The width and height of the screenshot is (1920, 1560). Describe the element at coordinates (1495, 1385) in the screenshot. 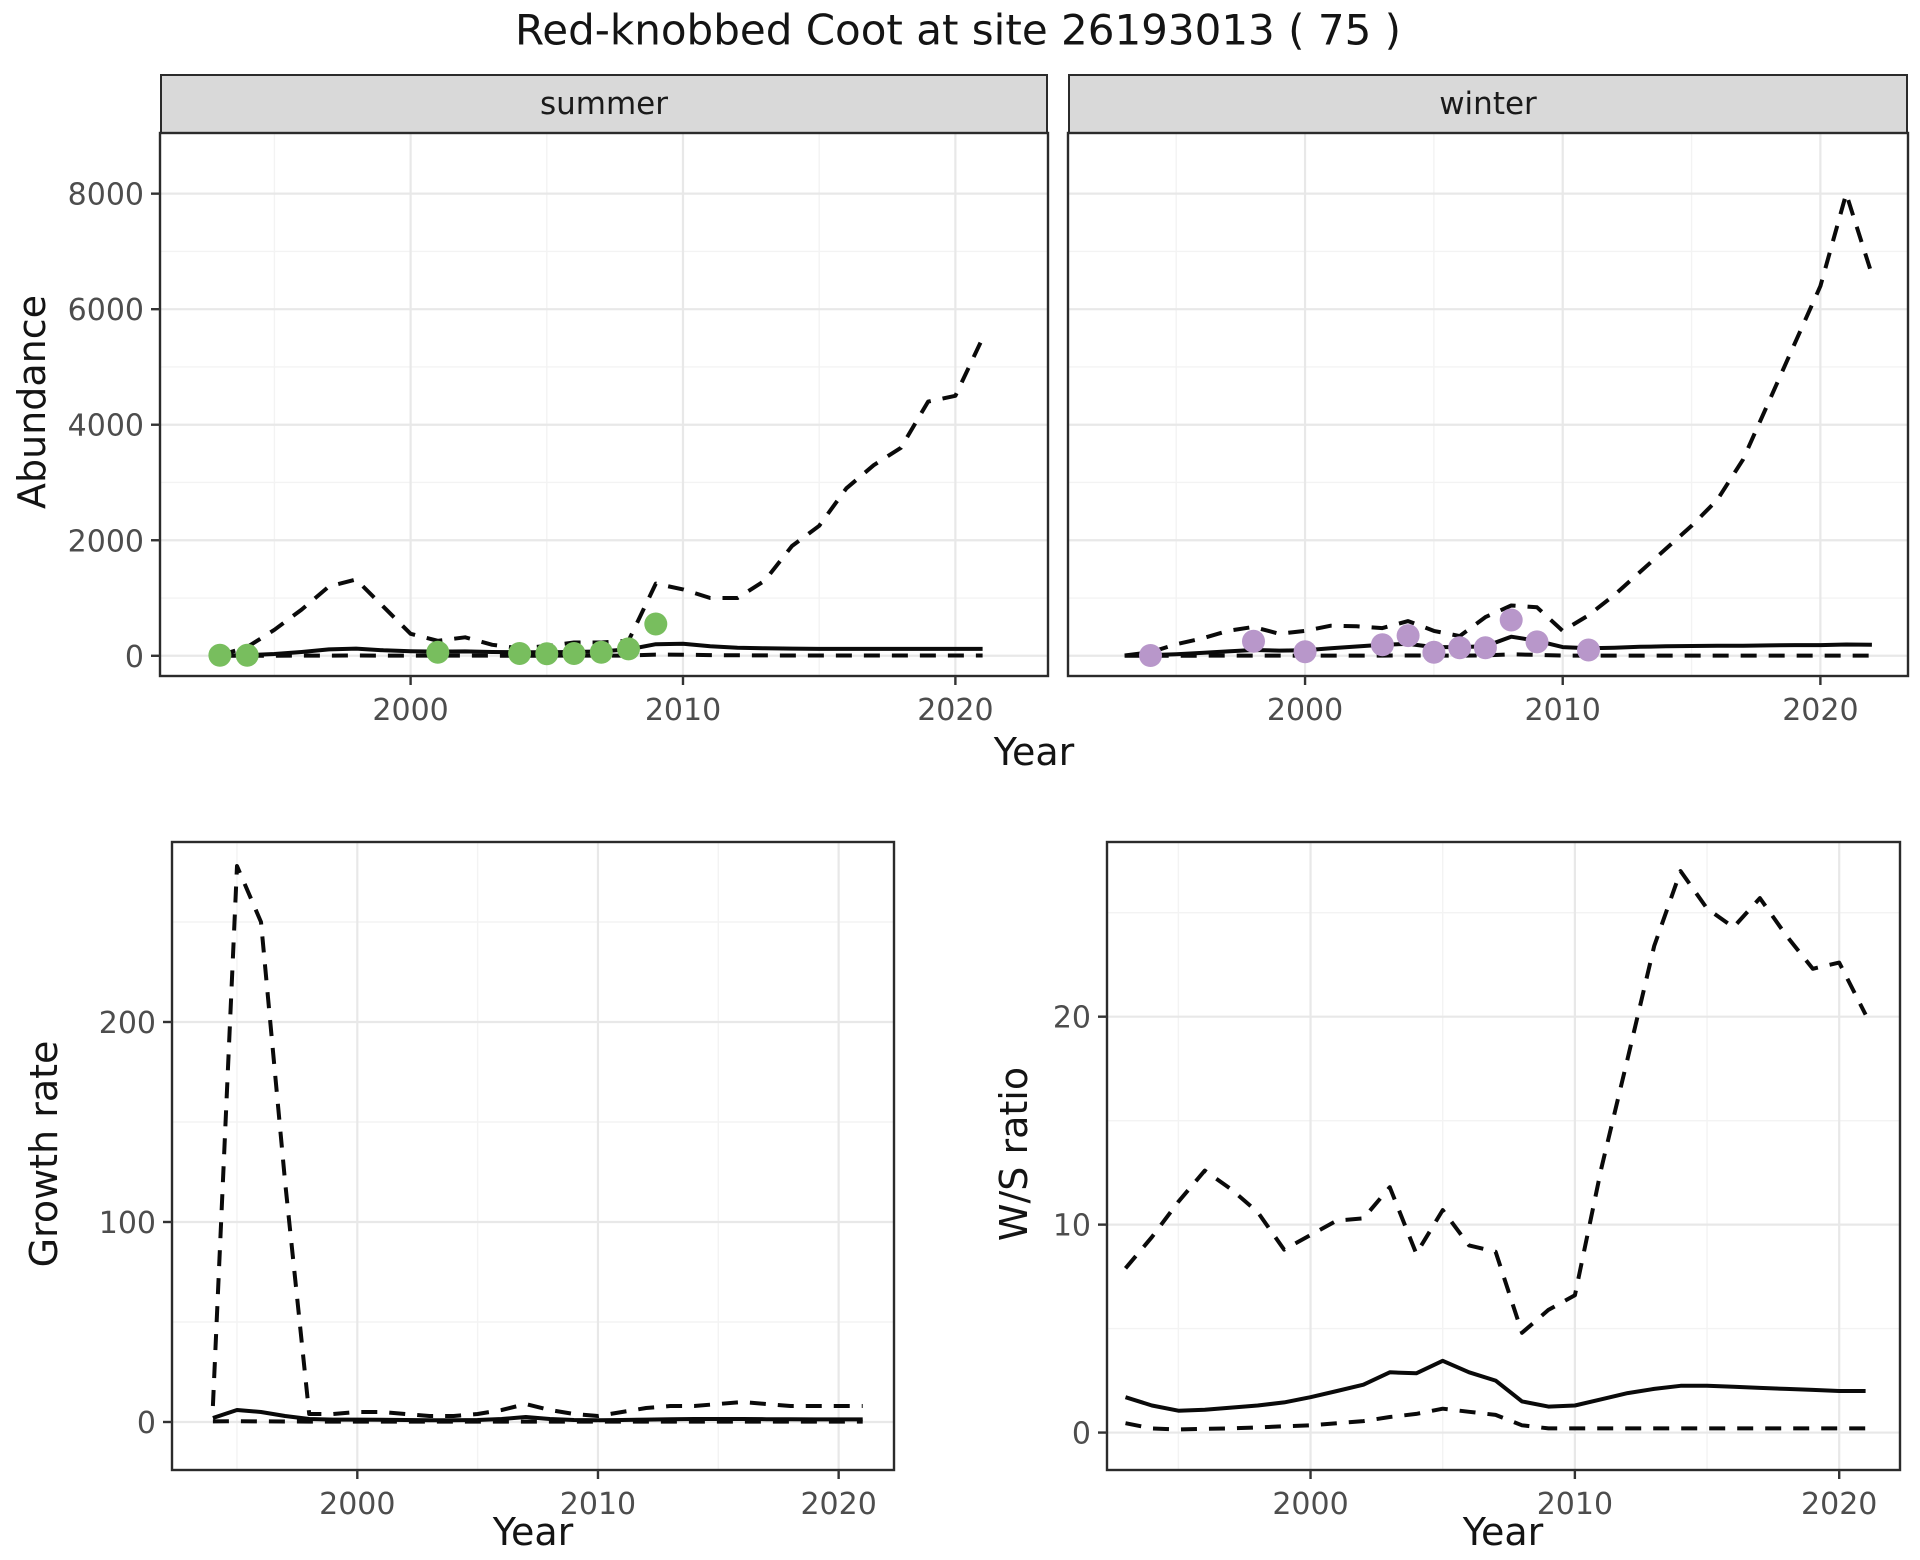

I see `ws-ratio-estimate-line` at that location.